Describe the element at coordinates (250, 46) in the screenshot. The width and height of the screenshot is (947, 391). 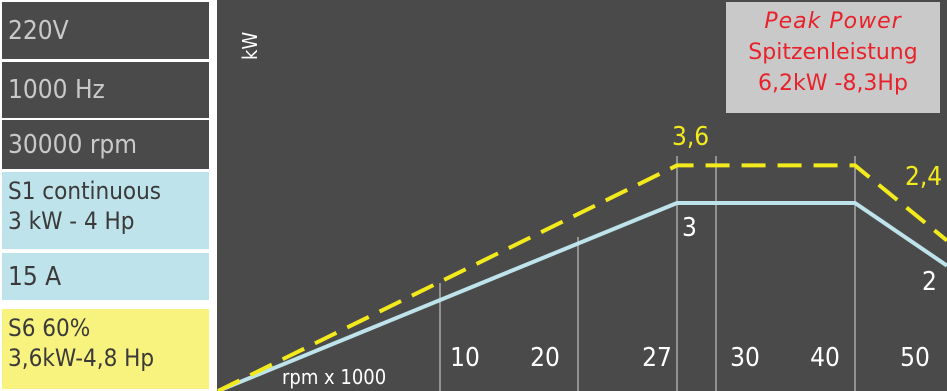
I see `y-axis-title: kW` at that location.